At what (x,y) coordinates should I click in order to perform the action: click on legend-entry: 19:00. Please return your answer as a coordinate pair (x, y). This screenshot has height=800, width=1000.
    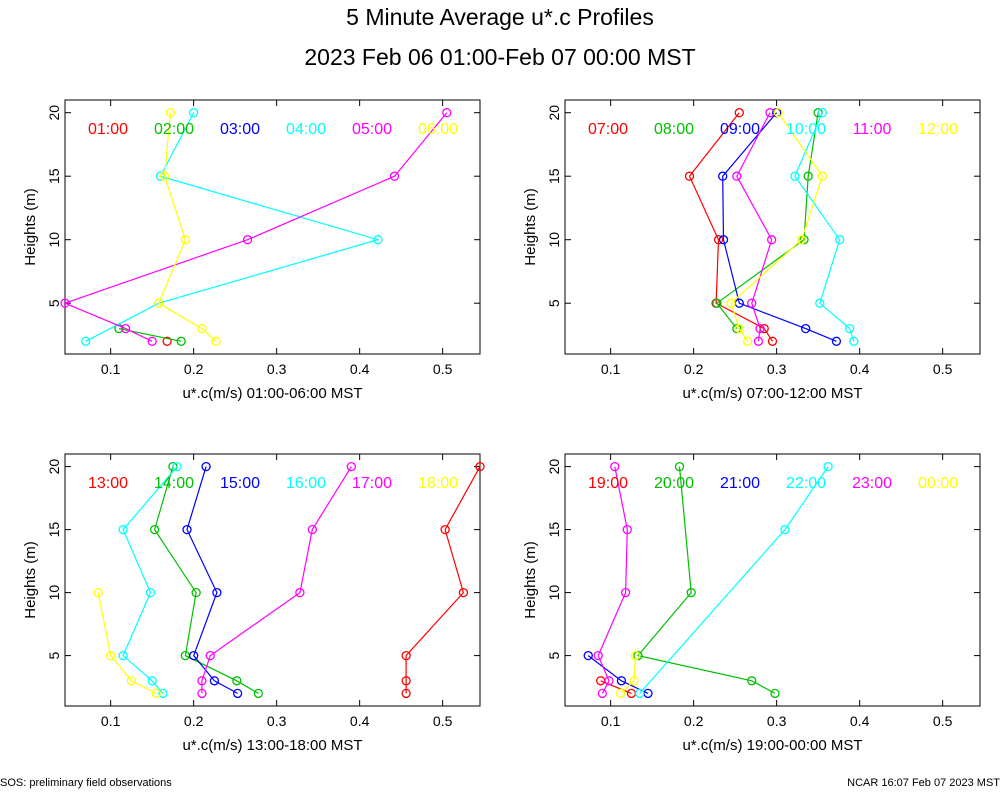
    Looking at the image, I should click on (608, 483).